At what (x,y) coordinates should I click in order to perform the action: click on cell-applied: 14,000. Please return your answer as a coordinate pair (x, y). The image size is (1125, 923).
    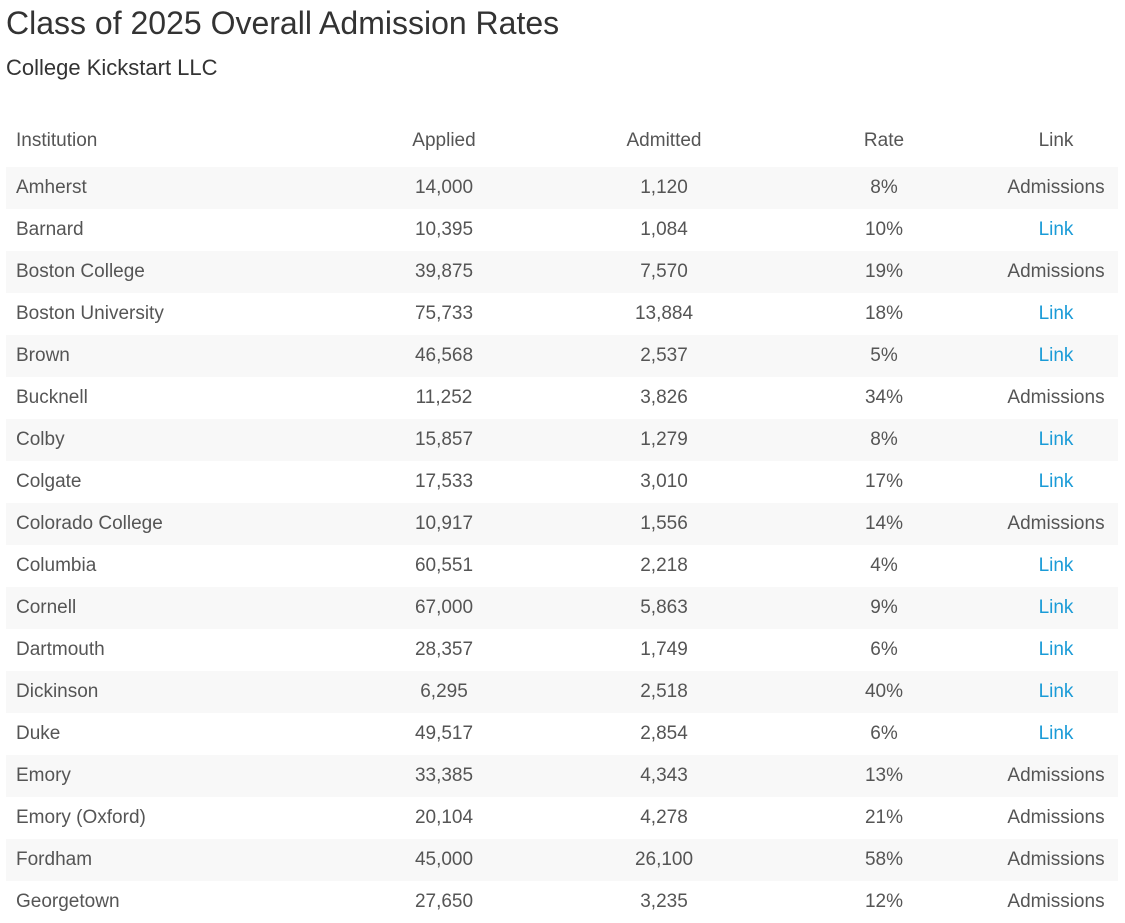
    Looking at the image, I should click on (444, 187).